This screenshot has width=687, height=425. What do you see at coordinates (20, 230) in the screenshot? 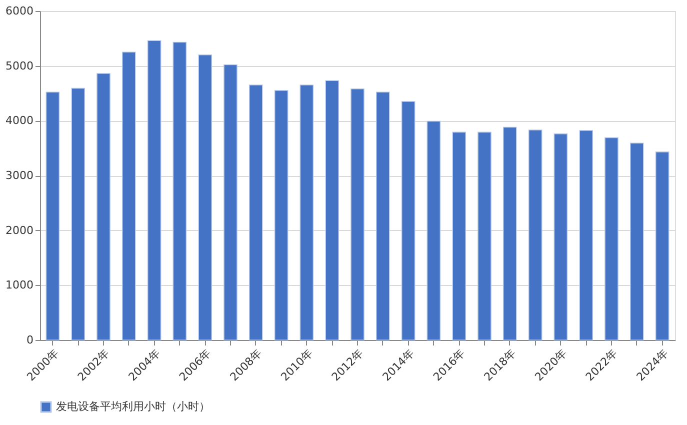
I see `y-tick-label: 2000` at bounding box center [20, 230].